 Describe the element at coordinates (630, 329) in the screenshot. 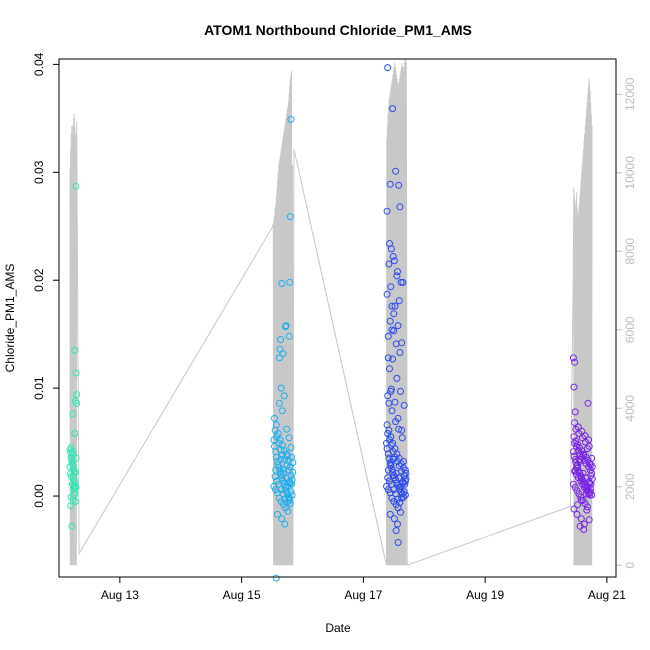

I see `secondary-y-tick-label: 6000` at that location.